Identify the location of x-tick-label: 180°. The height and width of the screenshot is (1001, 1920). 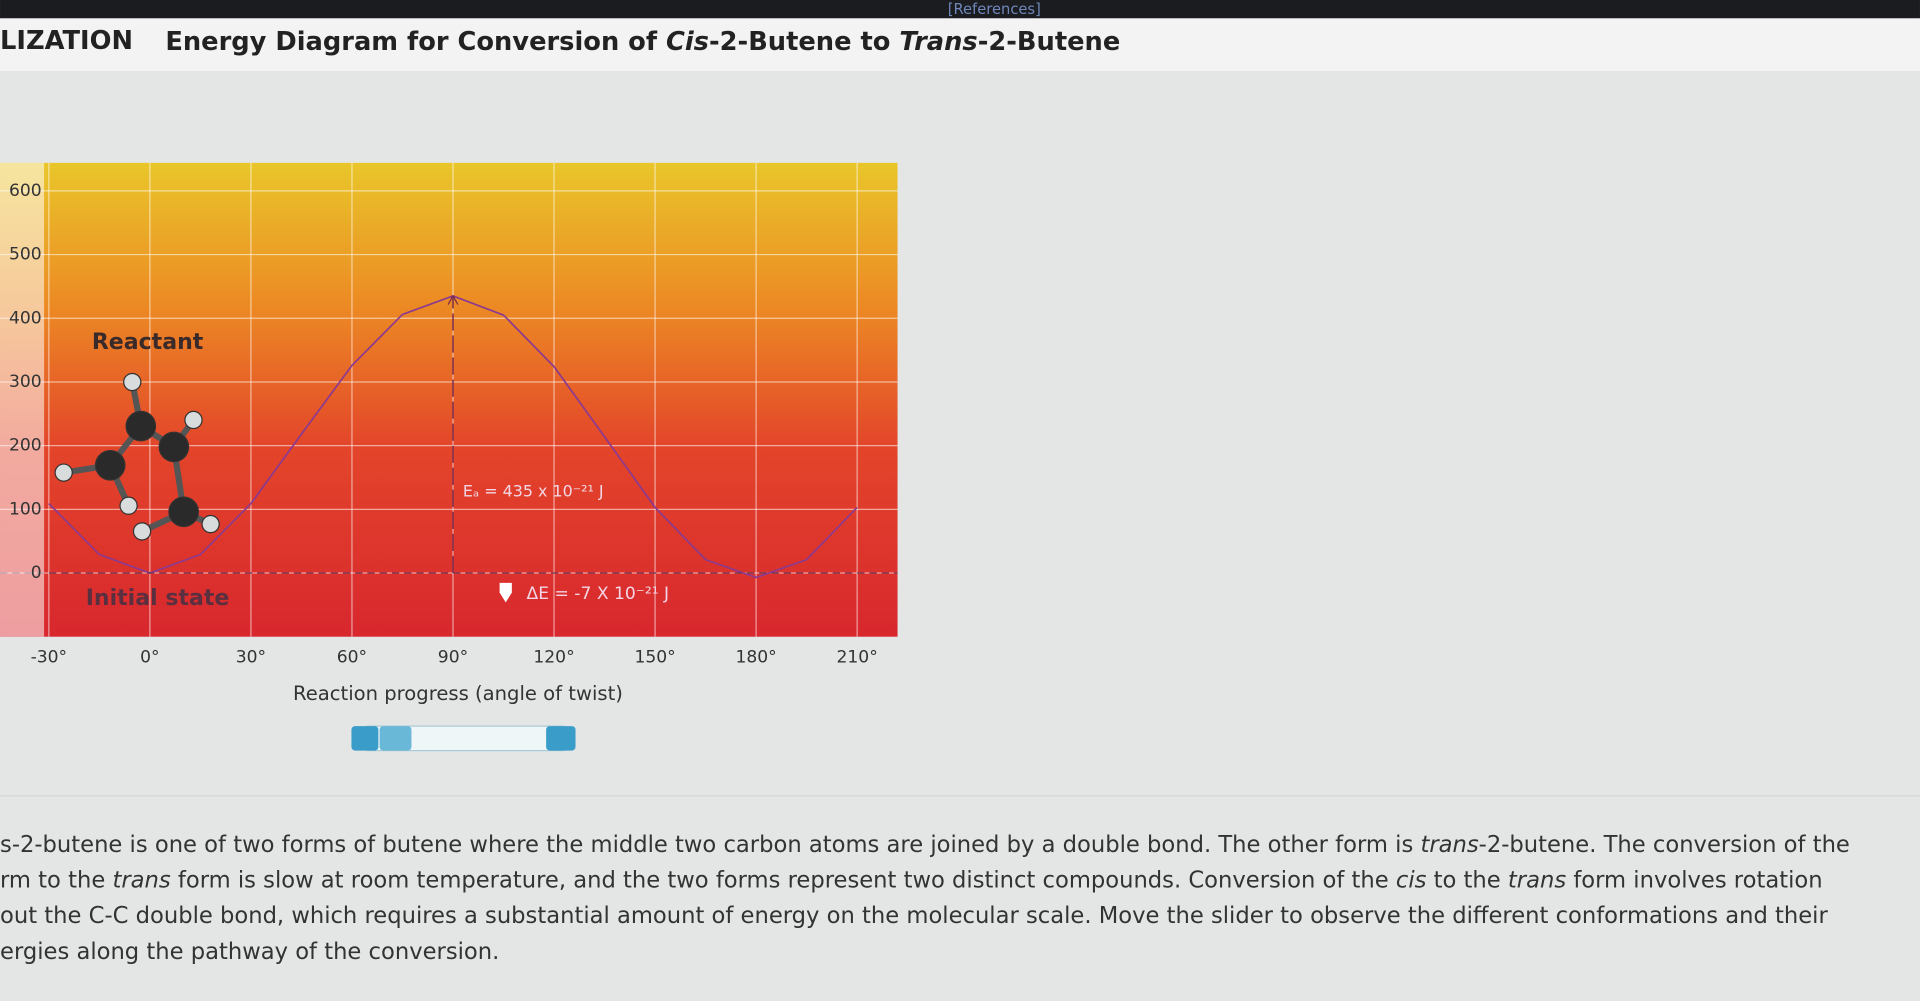
(755, 658).